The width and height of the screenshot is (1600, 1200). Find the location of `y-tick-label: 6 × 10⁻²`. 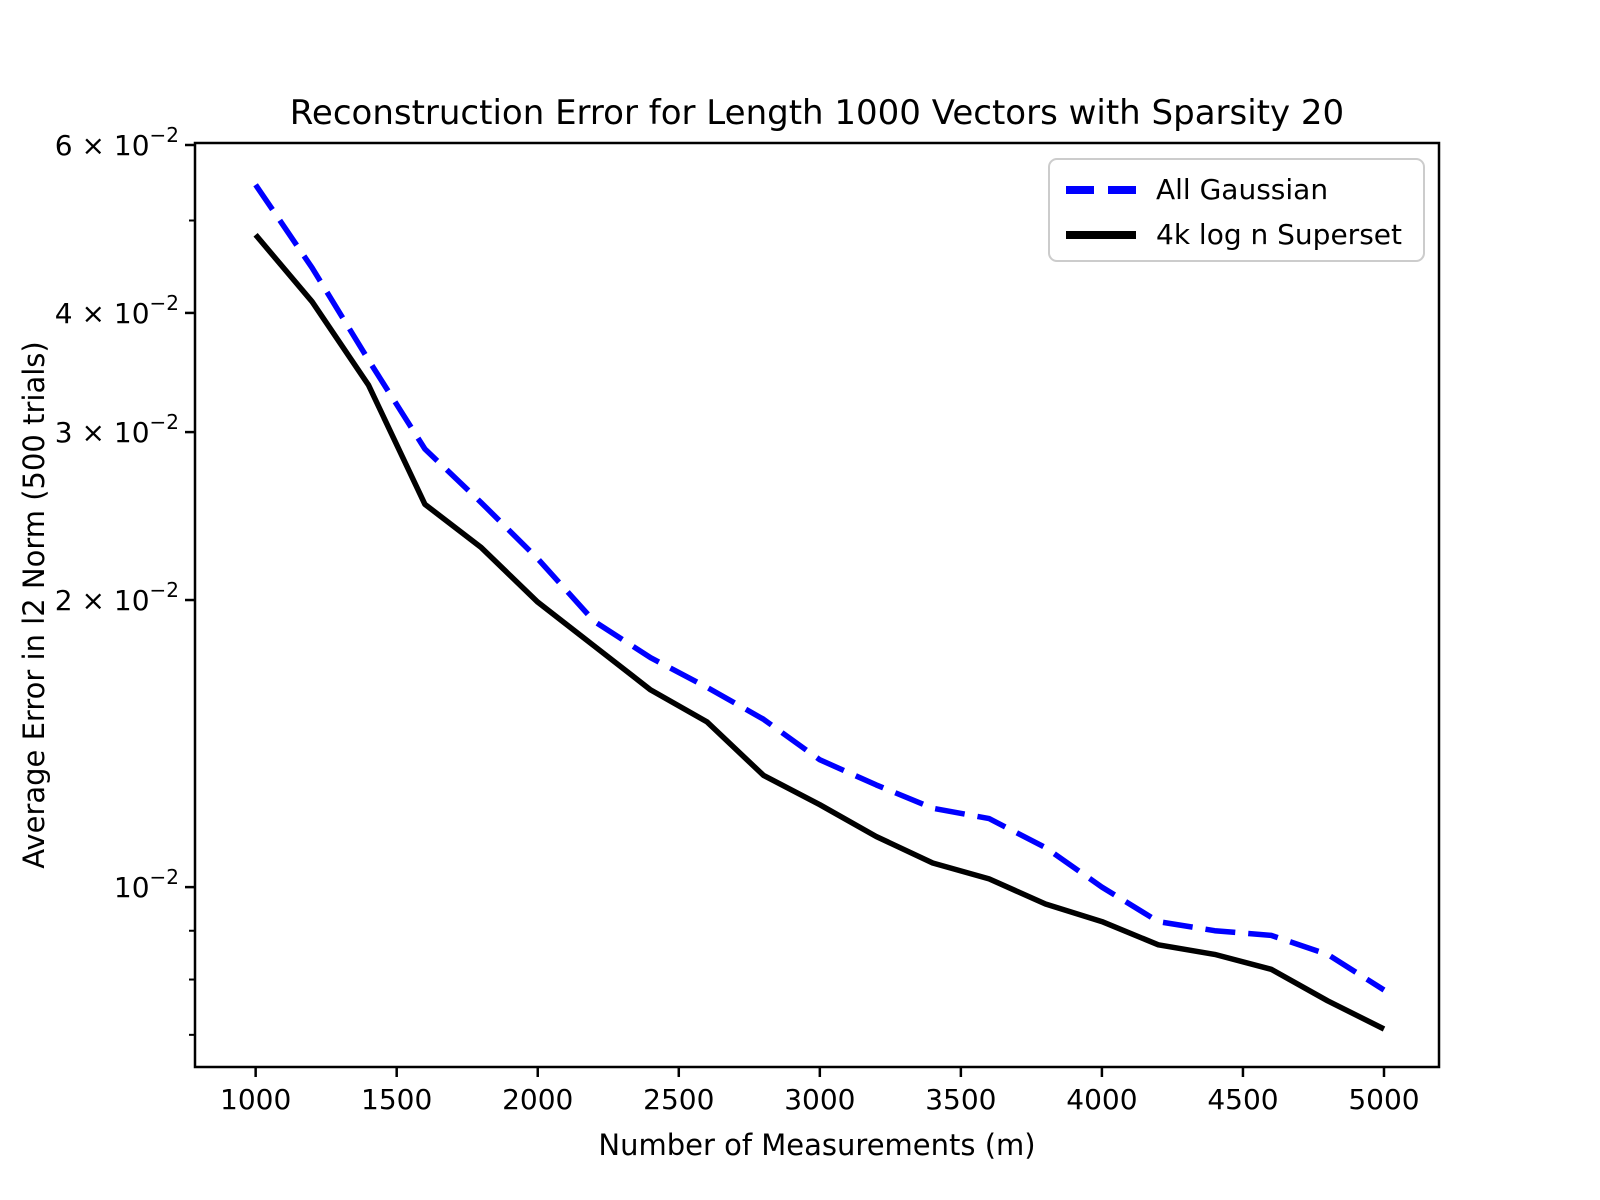

y-tick-label: 6 × 10⁻² is located at coordinates (117, 142).